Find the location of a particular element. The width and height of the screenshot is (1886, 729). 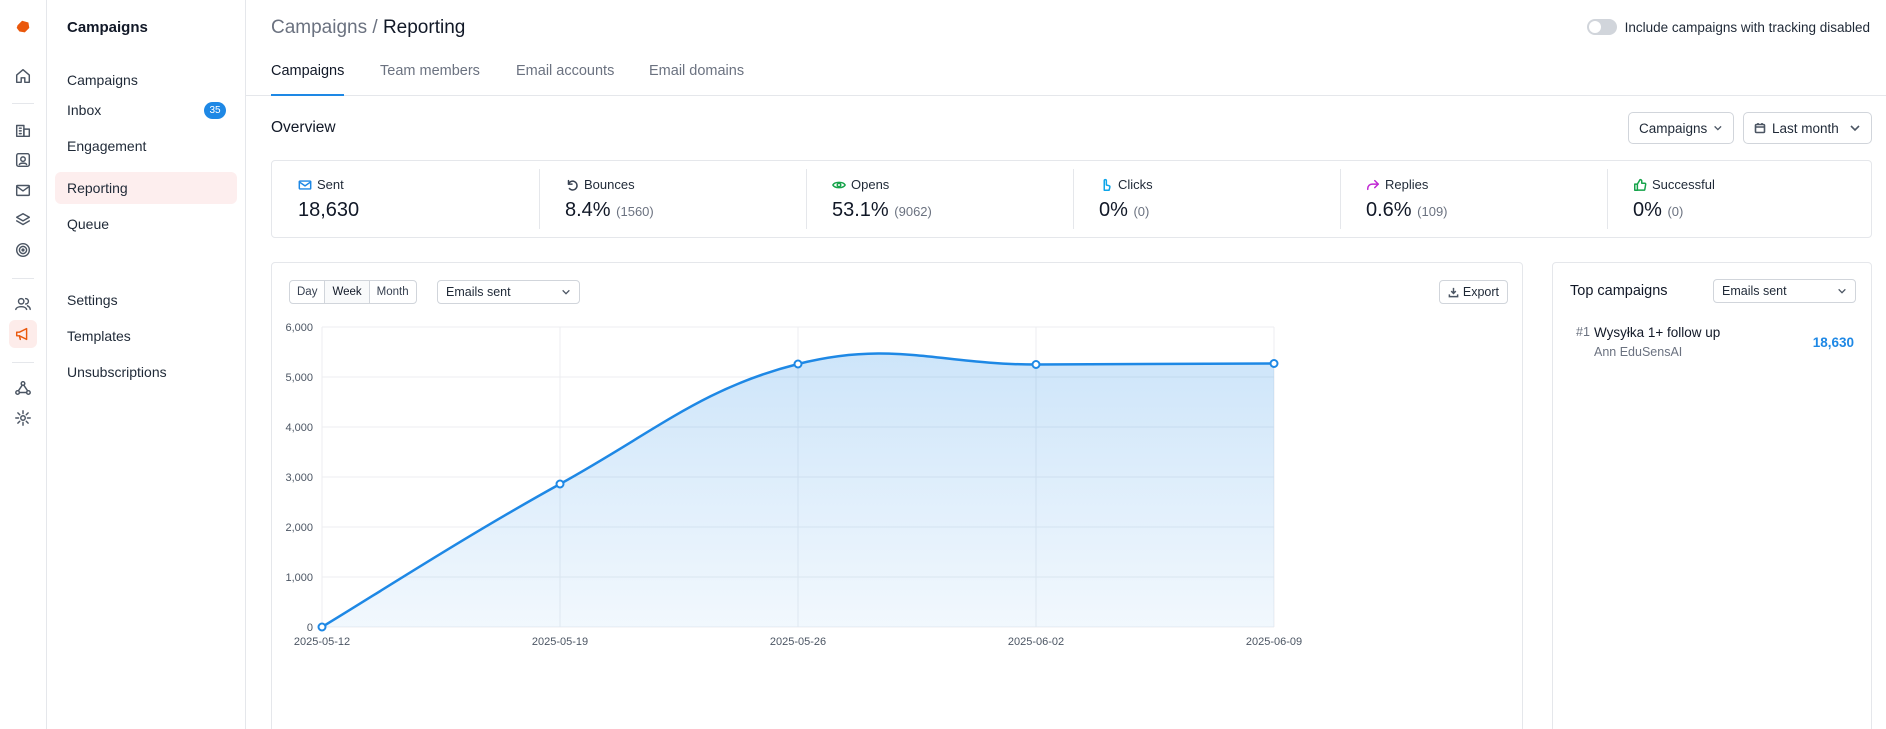

sidebar-item-campaigns: Campaigns is located at coordinates (146, 80).